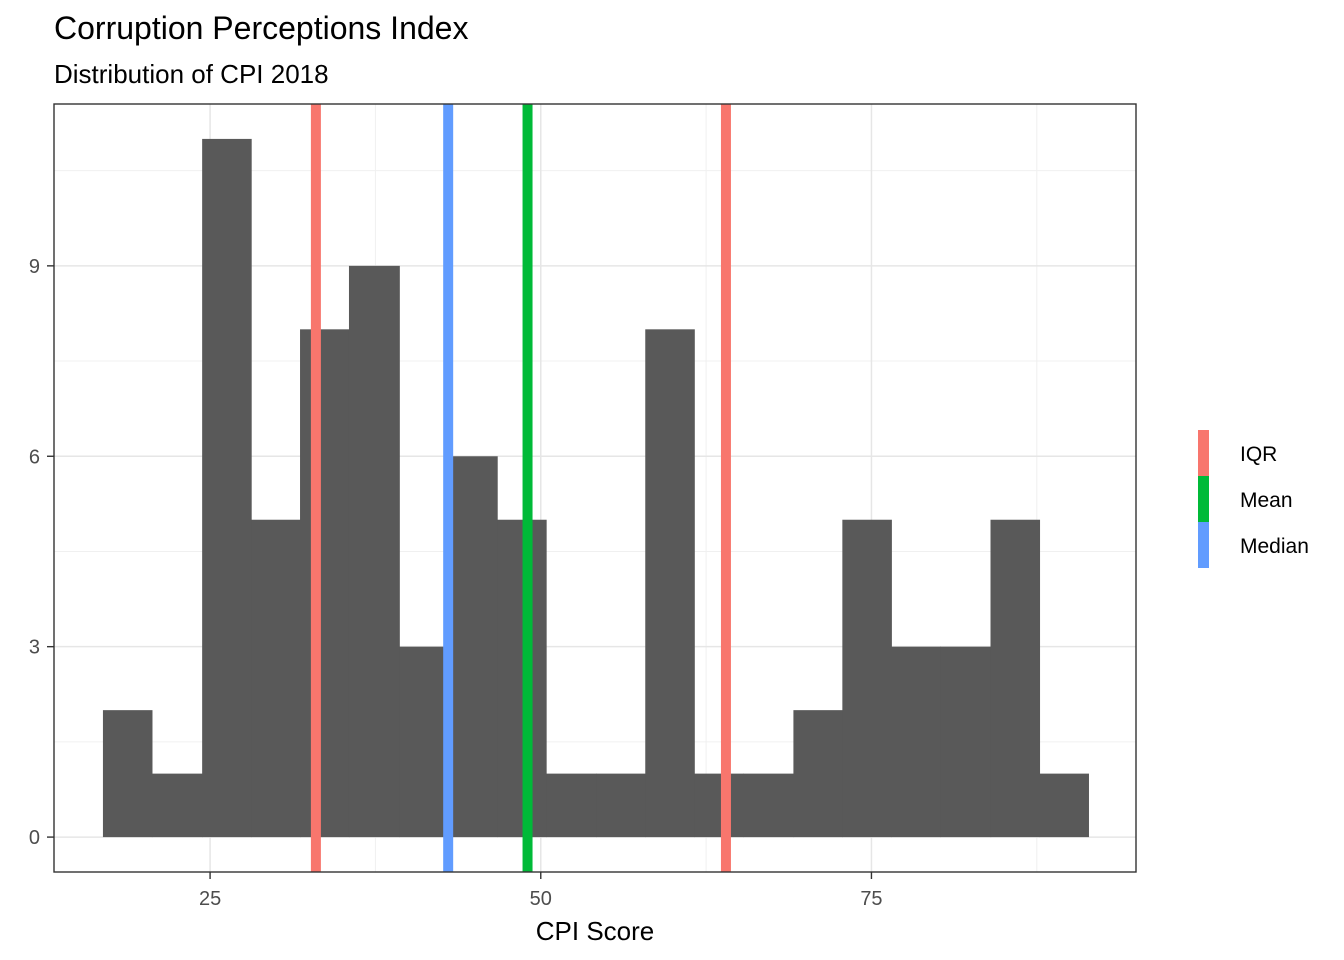  Describe the element at coordinates (871, 899) in the screenshot. I see `x-tick-label: 75` at that location.